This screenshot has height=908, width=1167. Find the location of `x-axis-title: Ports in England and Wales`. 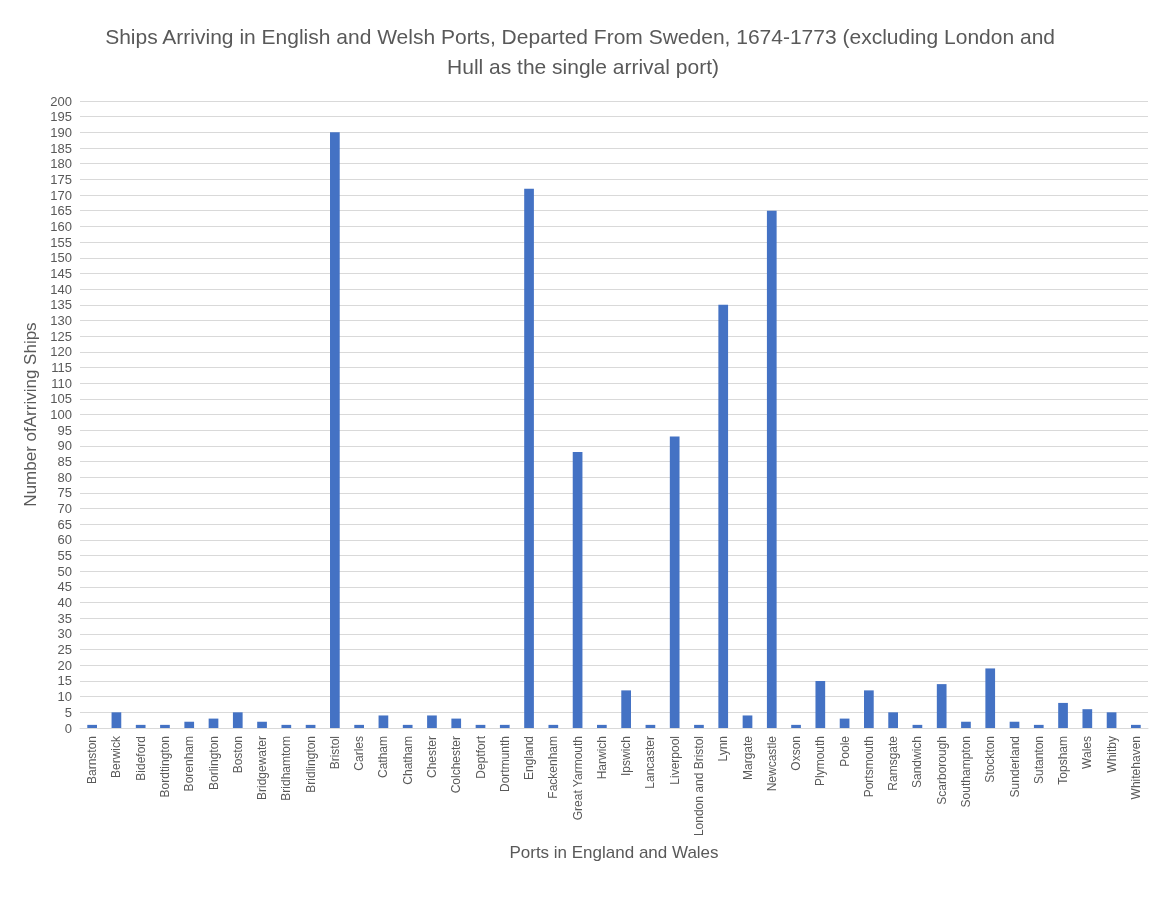

x-axis-title: Ports in England and Wales is located at coordinates (614, 852).